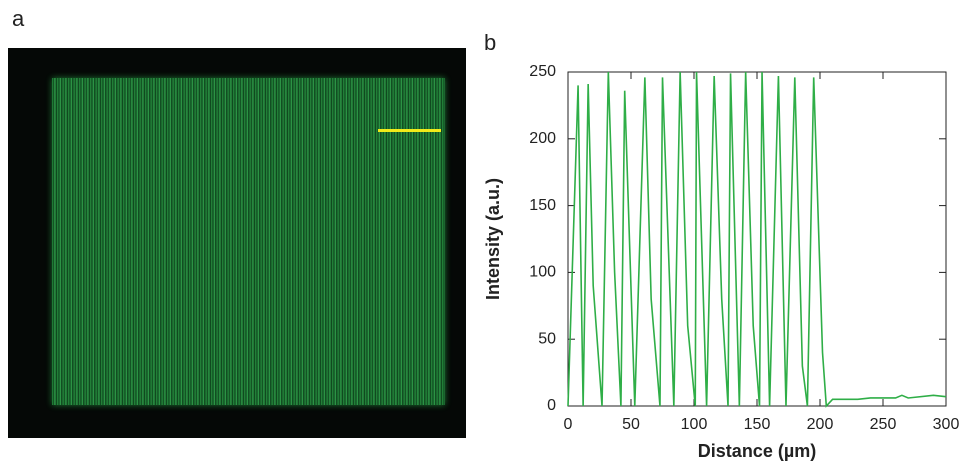  Describe the element at coordinates (551, 405) in the screenshot. I see `y-tick-label: 0` at that location.